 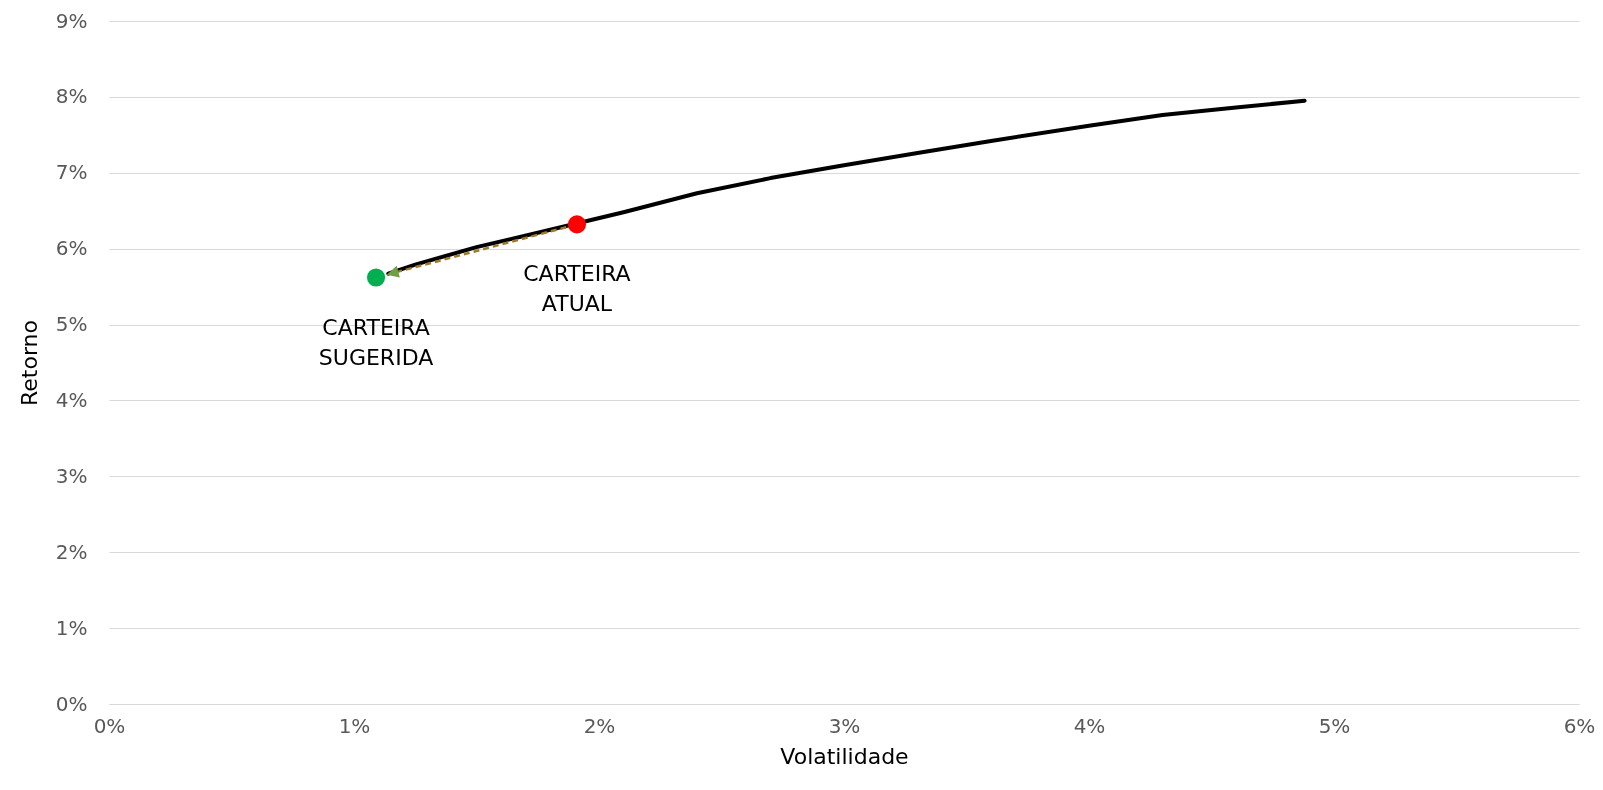 I want to click on y-tick-label: 0%, so click(x=71, y=703).